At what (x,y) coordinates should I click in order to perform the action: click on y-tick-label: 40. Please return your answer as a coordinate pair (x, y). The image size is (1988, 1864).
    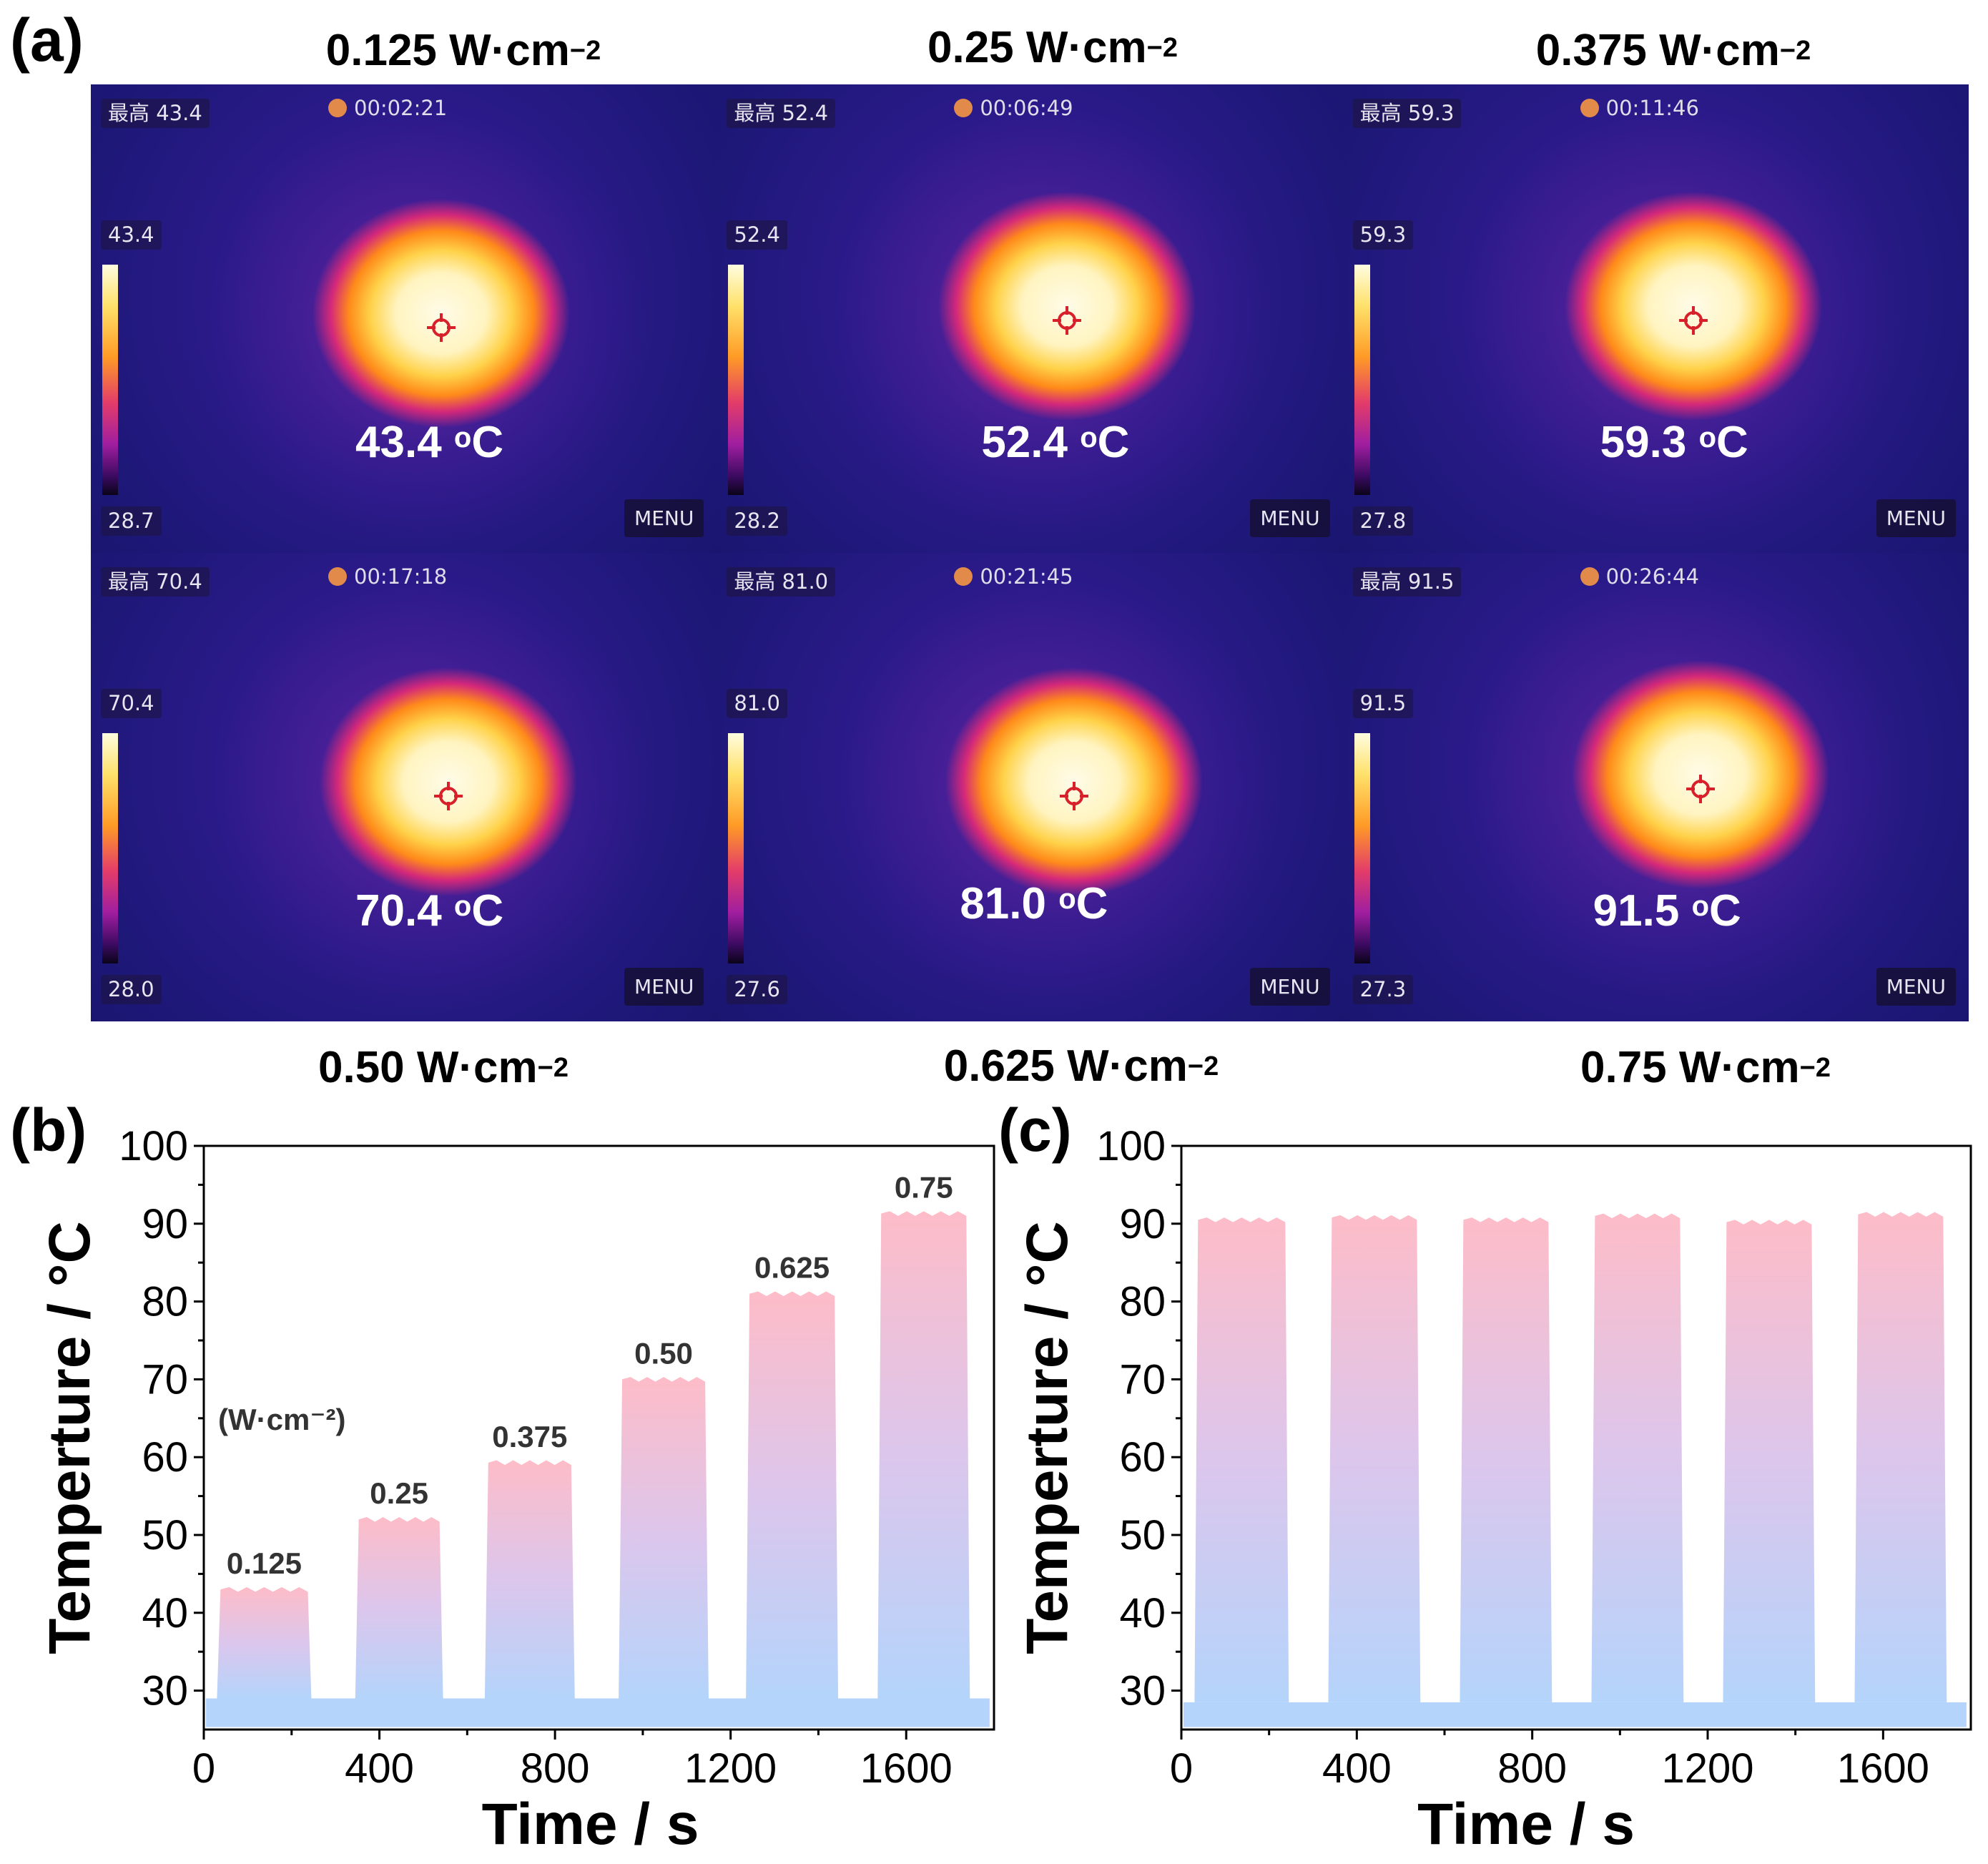
    Looking at the image, I should click on (1142, 1613).